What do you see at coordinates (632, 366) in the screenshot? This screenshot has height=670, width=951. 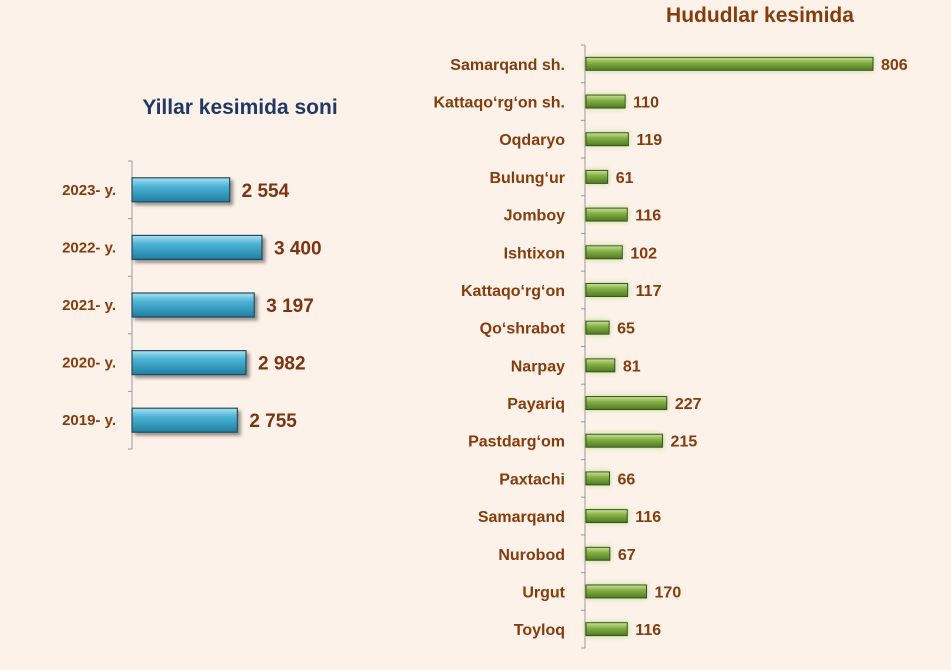 I see `right-value-label: 81` at bounding box center [632, 366].